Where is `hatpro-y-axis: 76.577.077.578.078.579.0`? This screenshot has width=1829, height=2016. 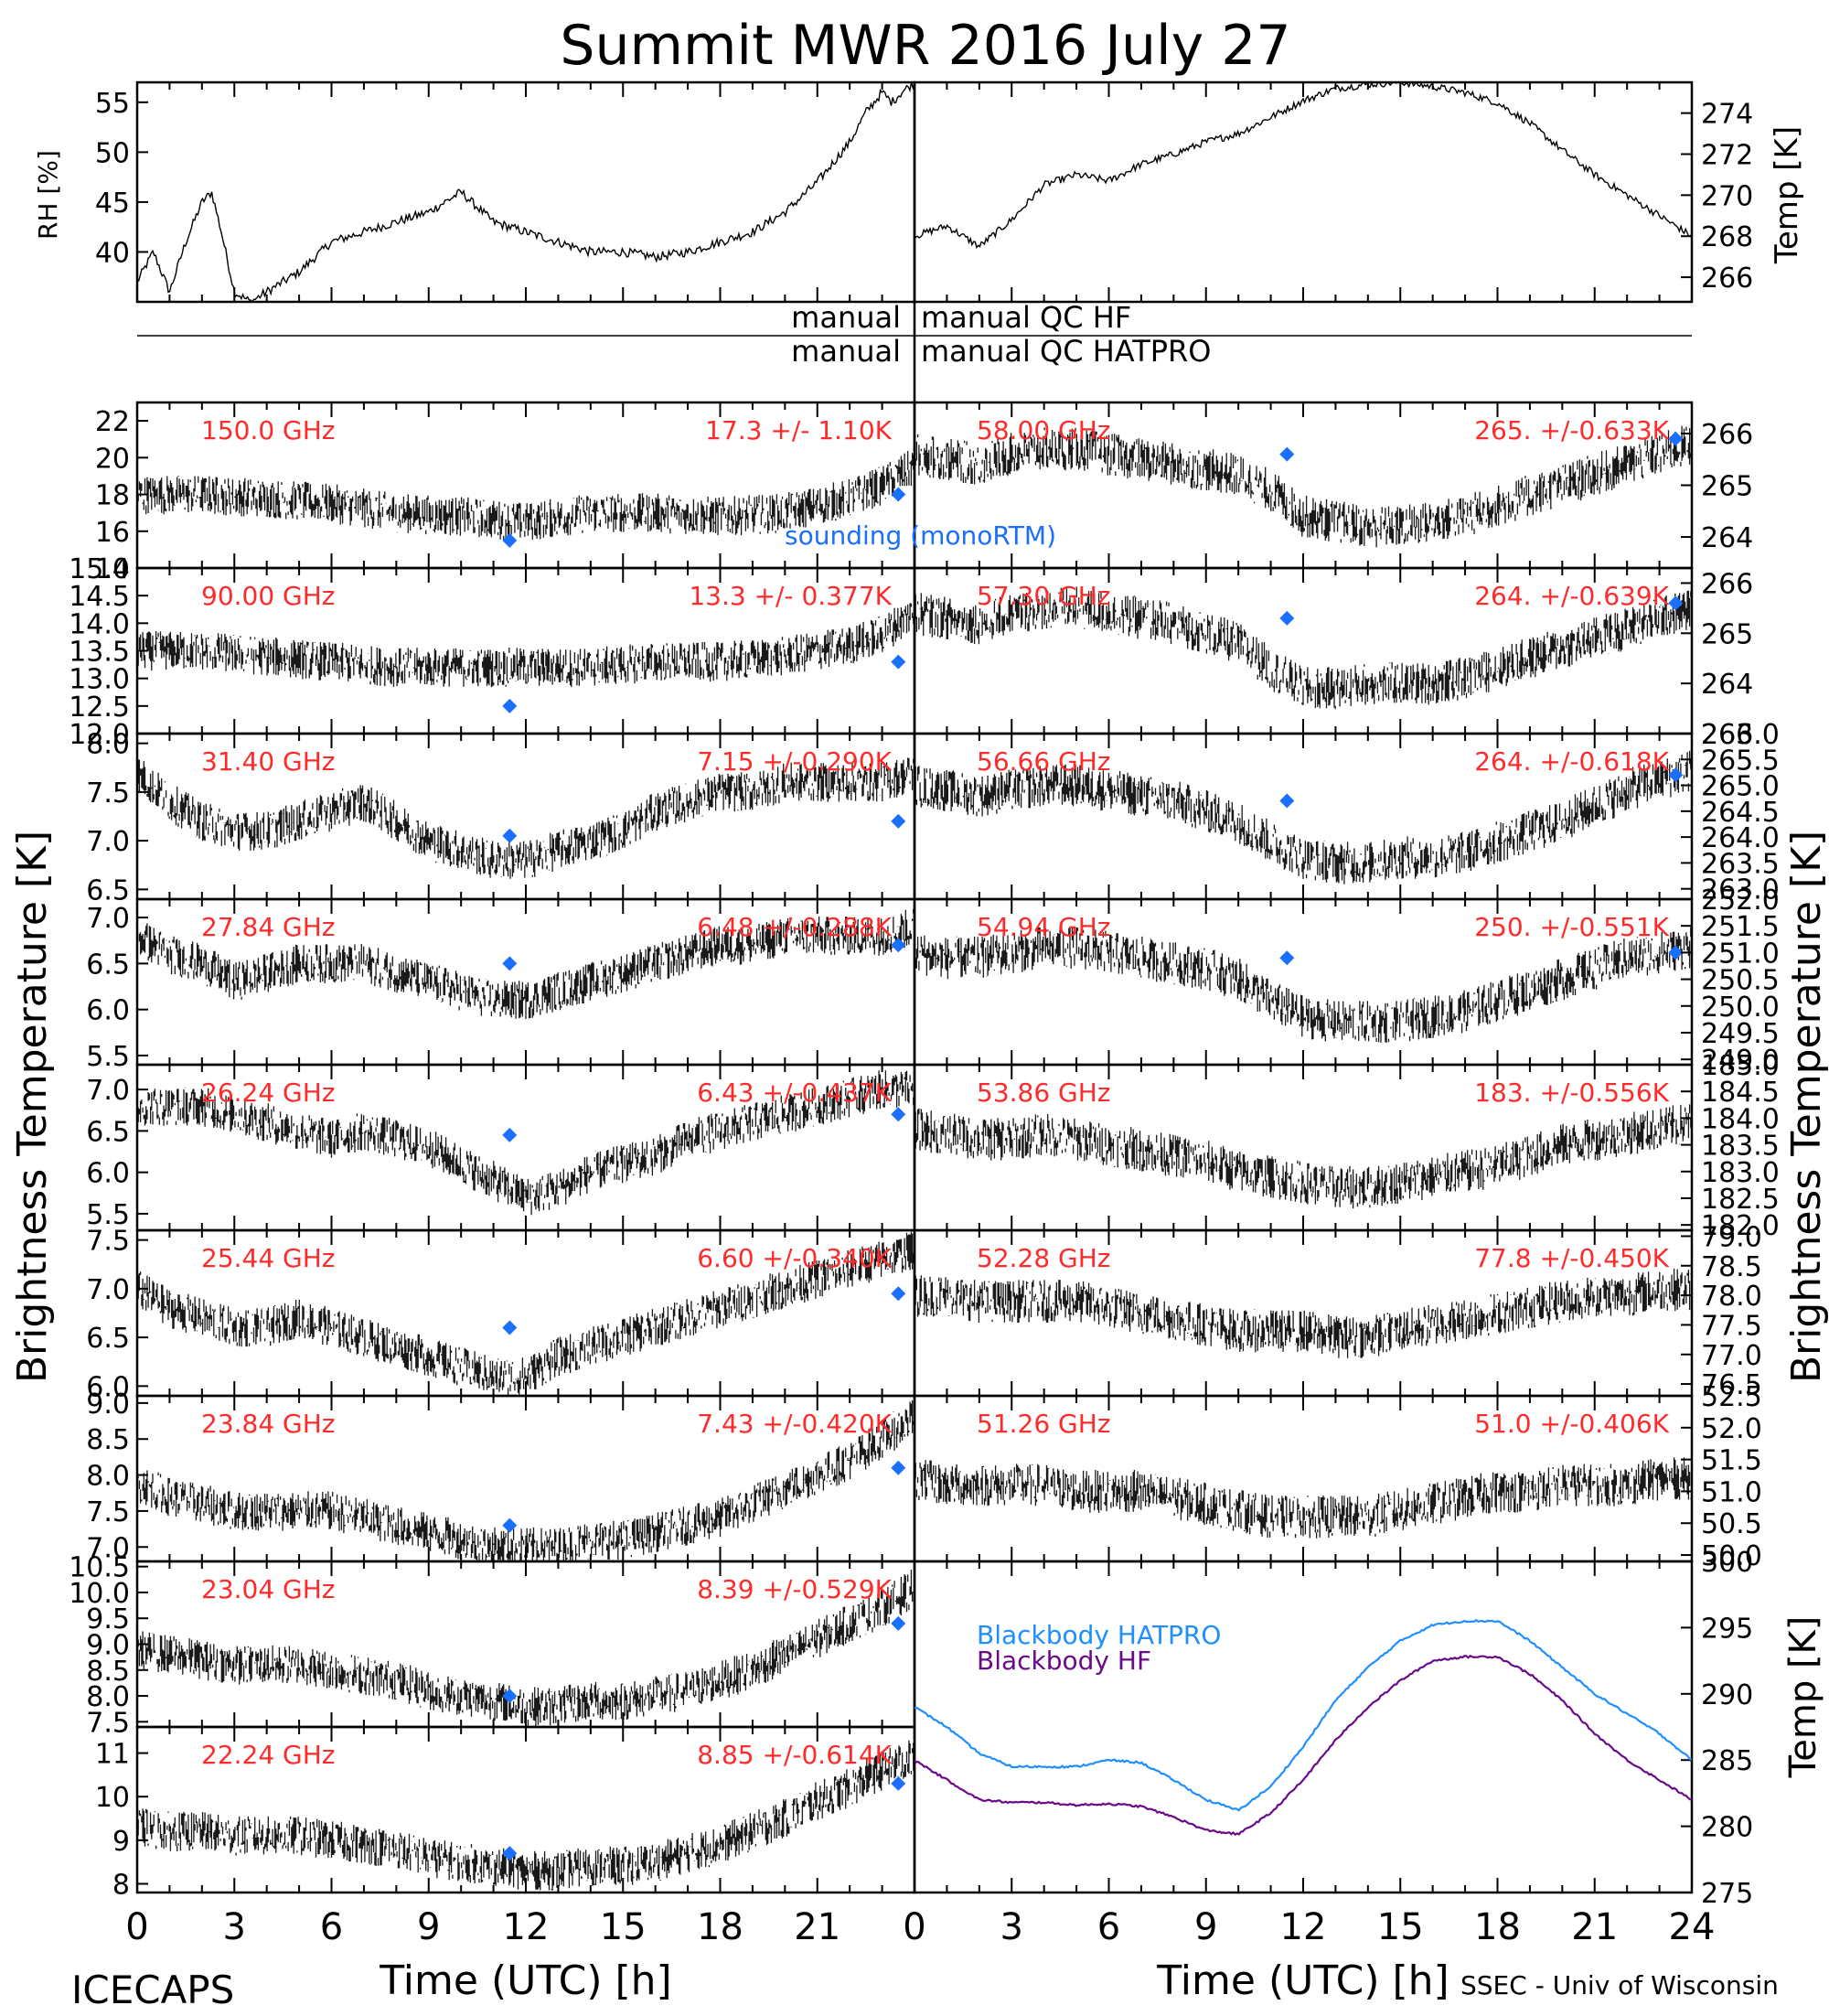 hatpro-y-axis: 76.577.077.578.078.579.0 is located at coordinates (1722, 1311).